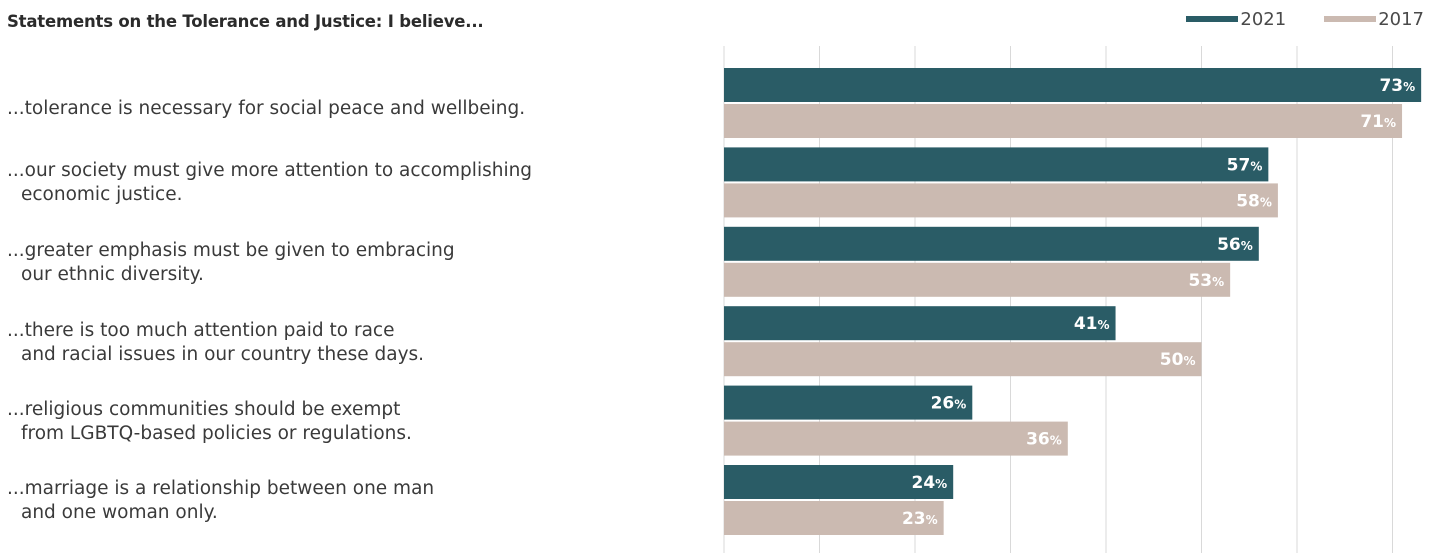 The height and width of the screenshot is (553, 1452). I want to click on category-label-line2: and one woman only., so click(119, 512).